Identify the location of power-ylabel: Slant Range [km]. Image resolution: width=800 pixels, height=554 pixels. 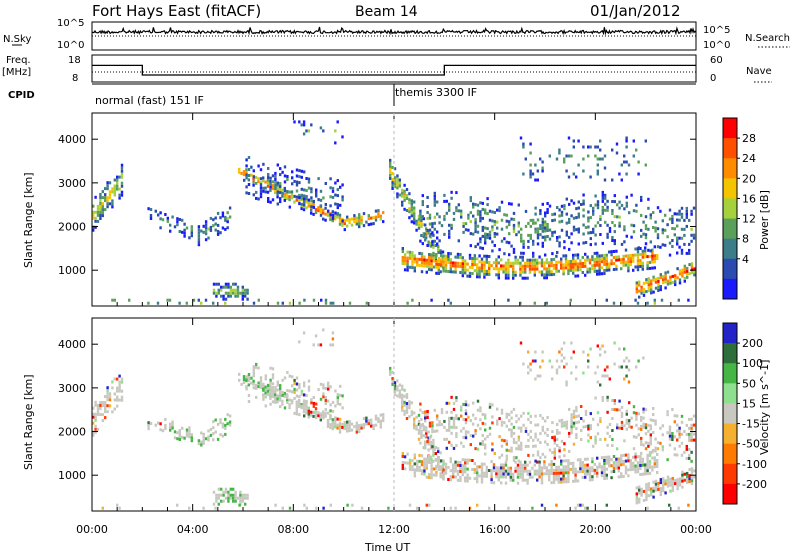
(28, 220).